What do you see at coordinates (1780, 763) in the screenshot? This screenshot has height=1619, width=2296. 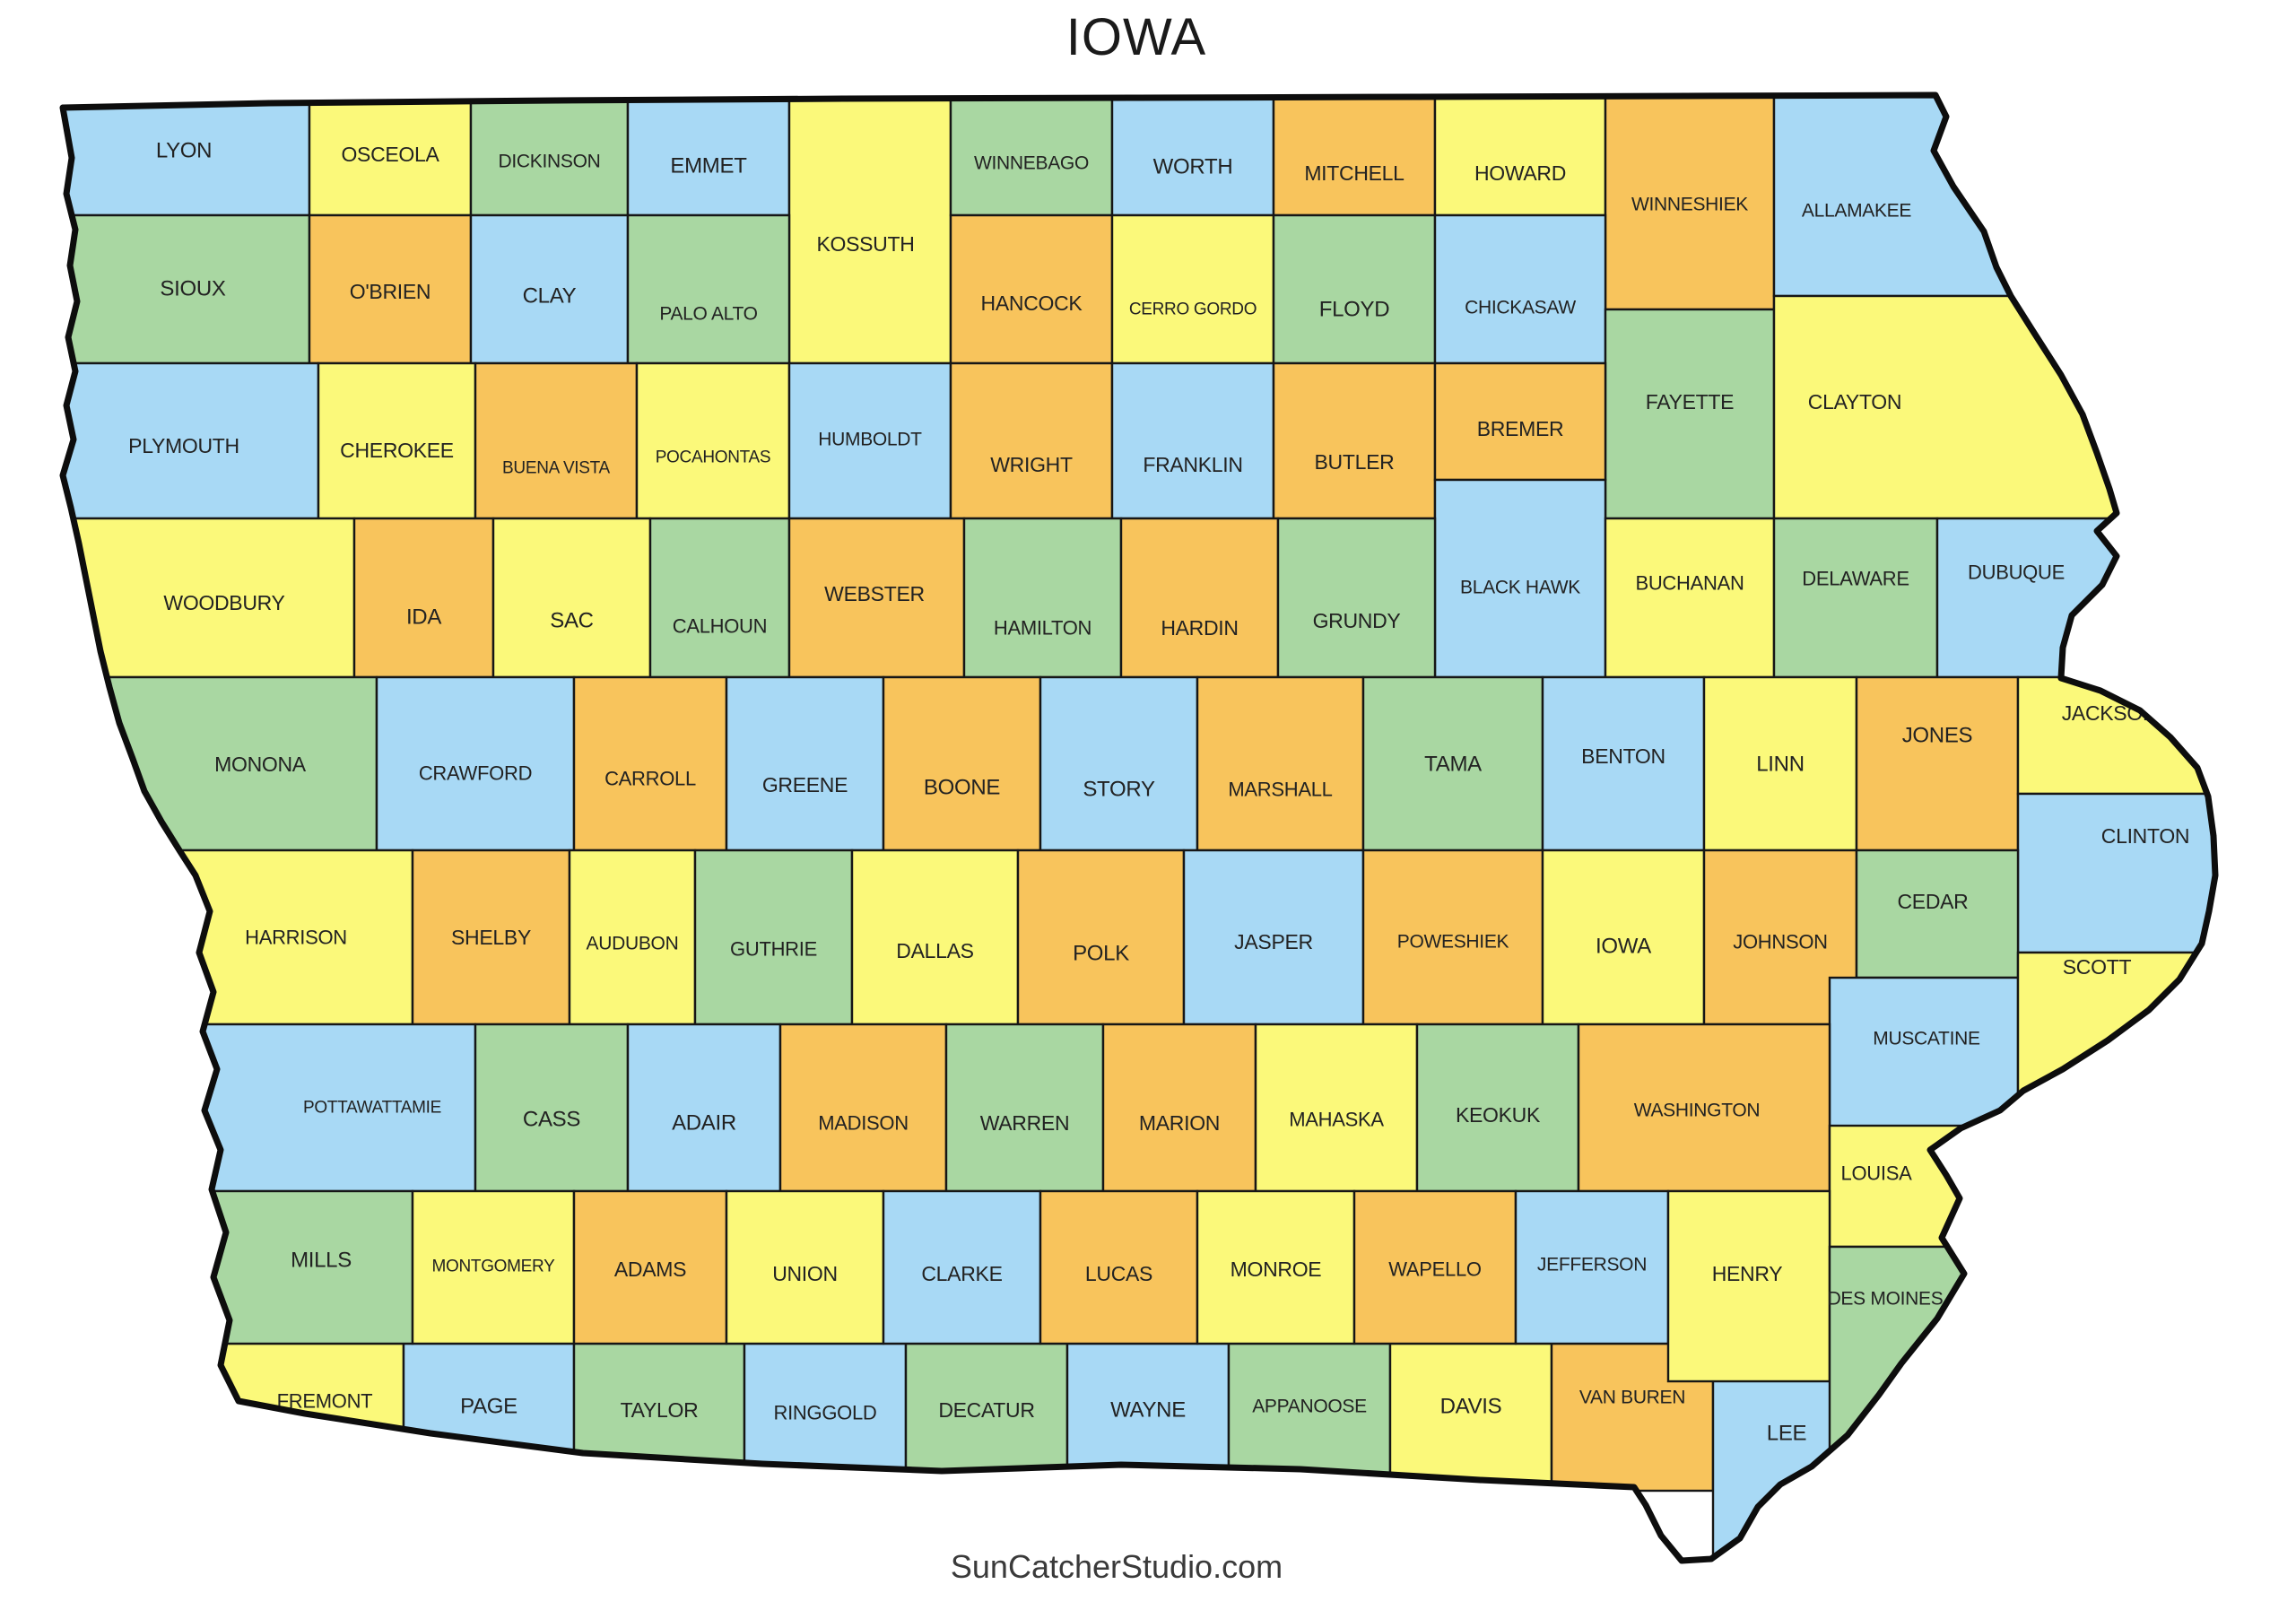 I see `county-linn` at bounding box center [1780, 763].